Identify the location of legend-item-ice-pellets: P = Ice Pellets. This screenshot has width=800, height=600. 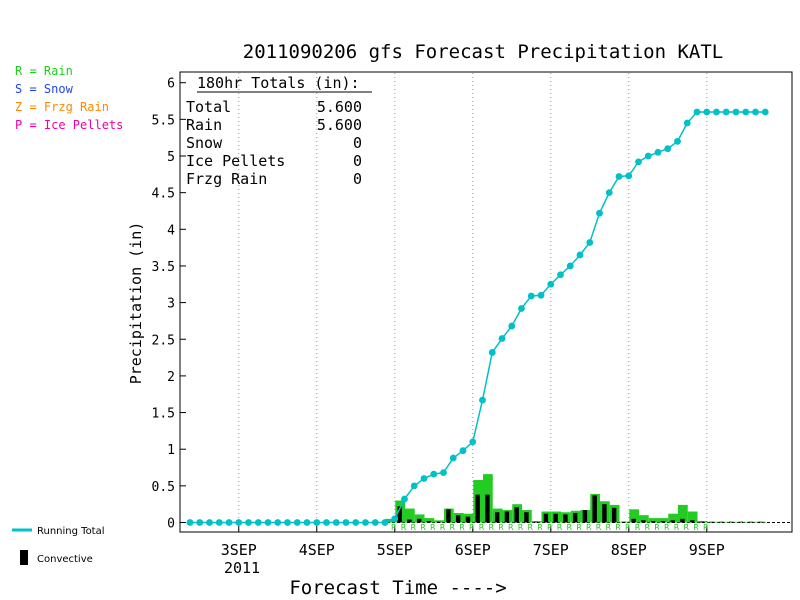
(69, 125).